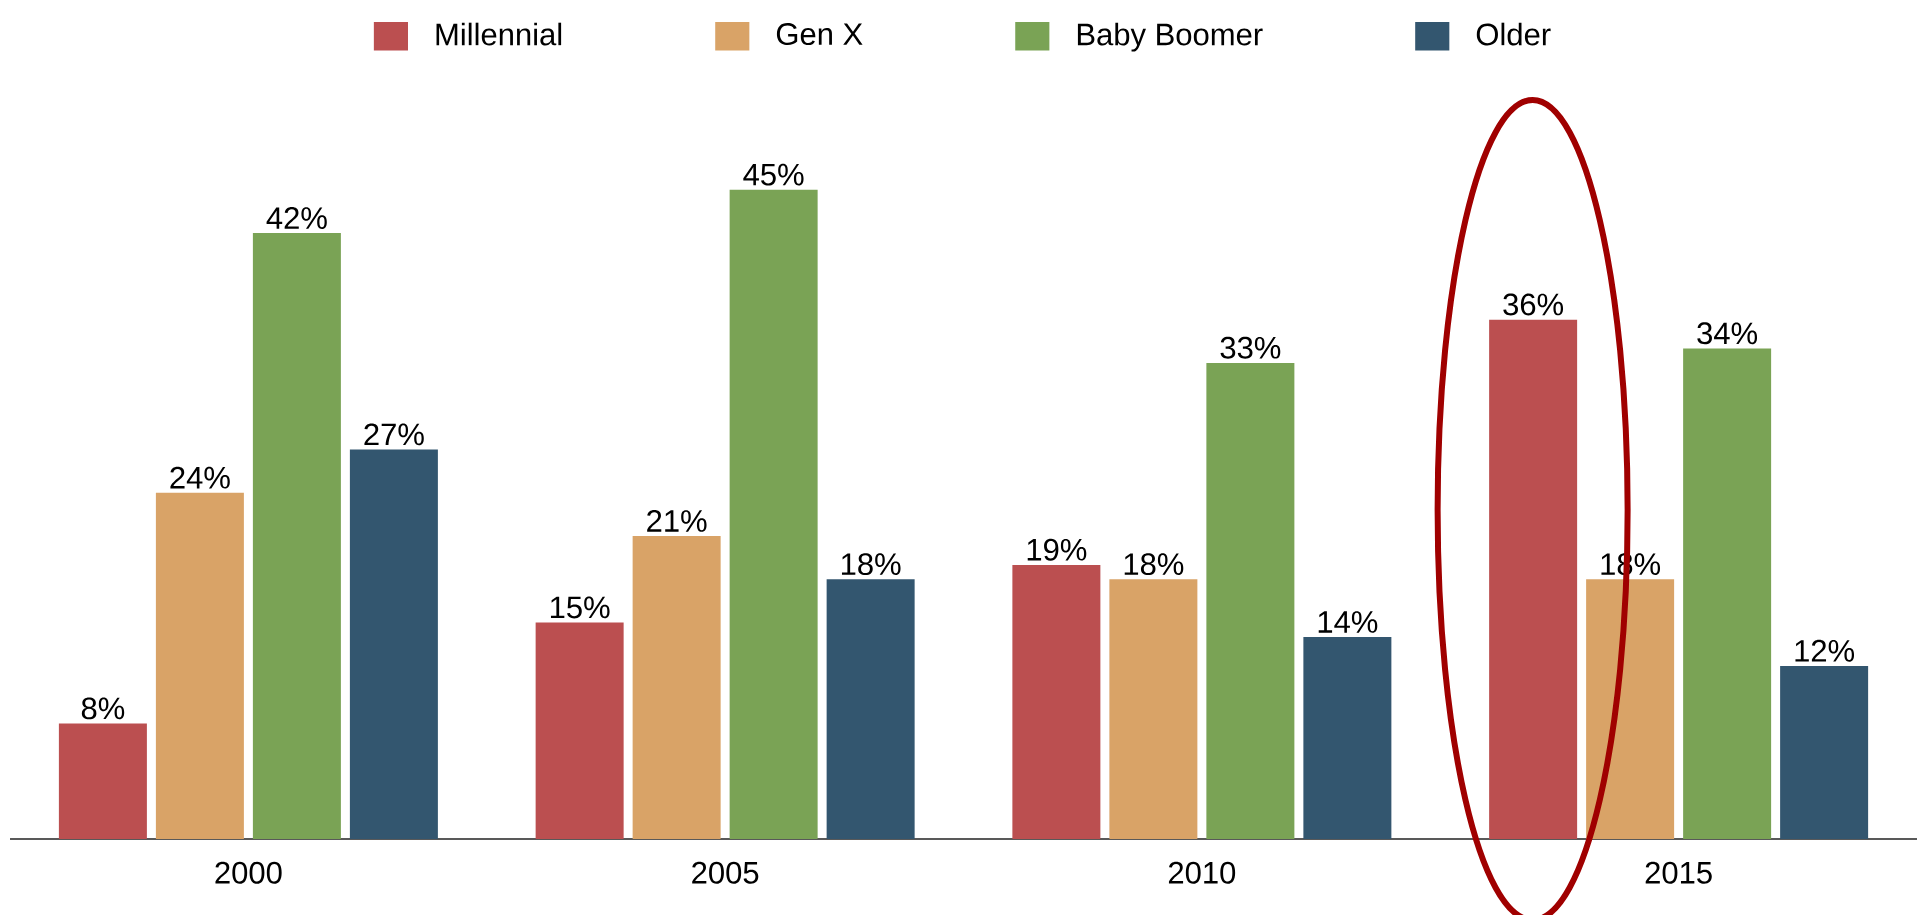  I want to click on data-label: 12%, so click(1825, 650).